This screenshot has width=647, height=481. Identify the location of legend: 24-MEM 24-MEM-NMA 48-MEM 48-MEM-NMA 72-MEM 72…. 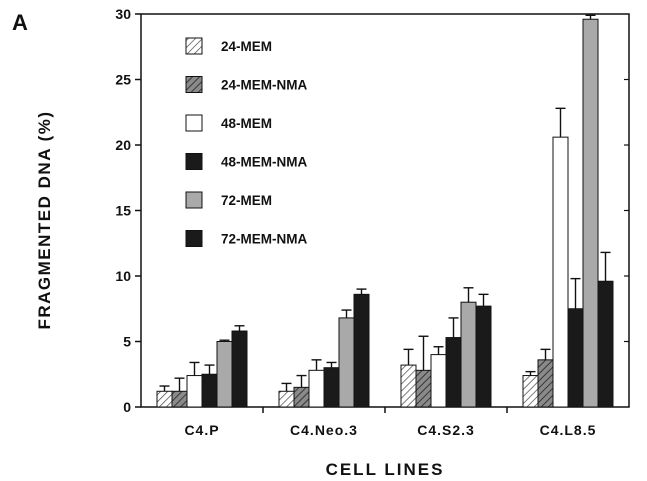
(246, 142).